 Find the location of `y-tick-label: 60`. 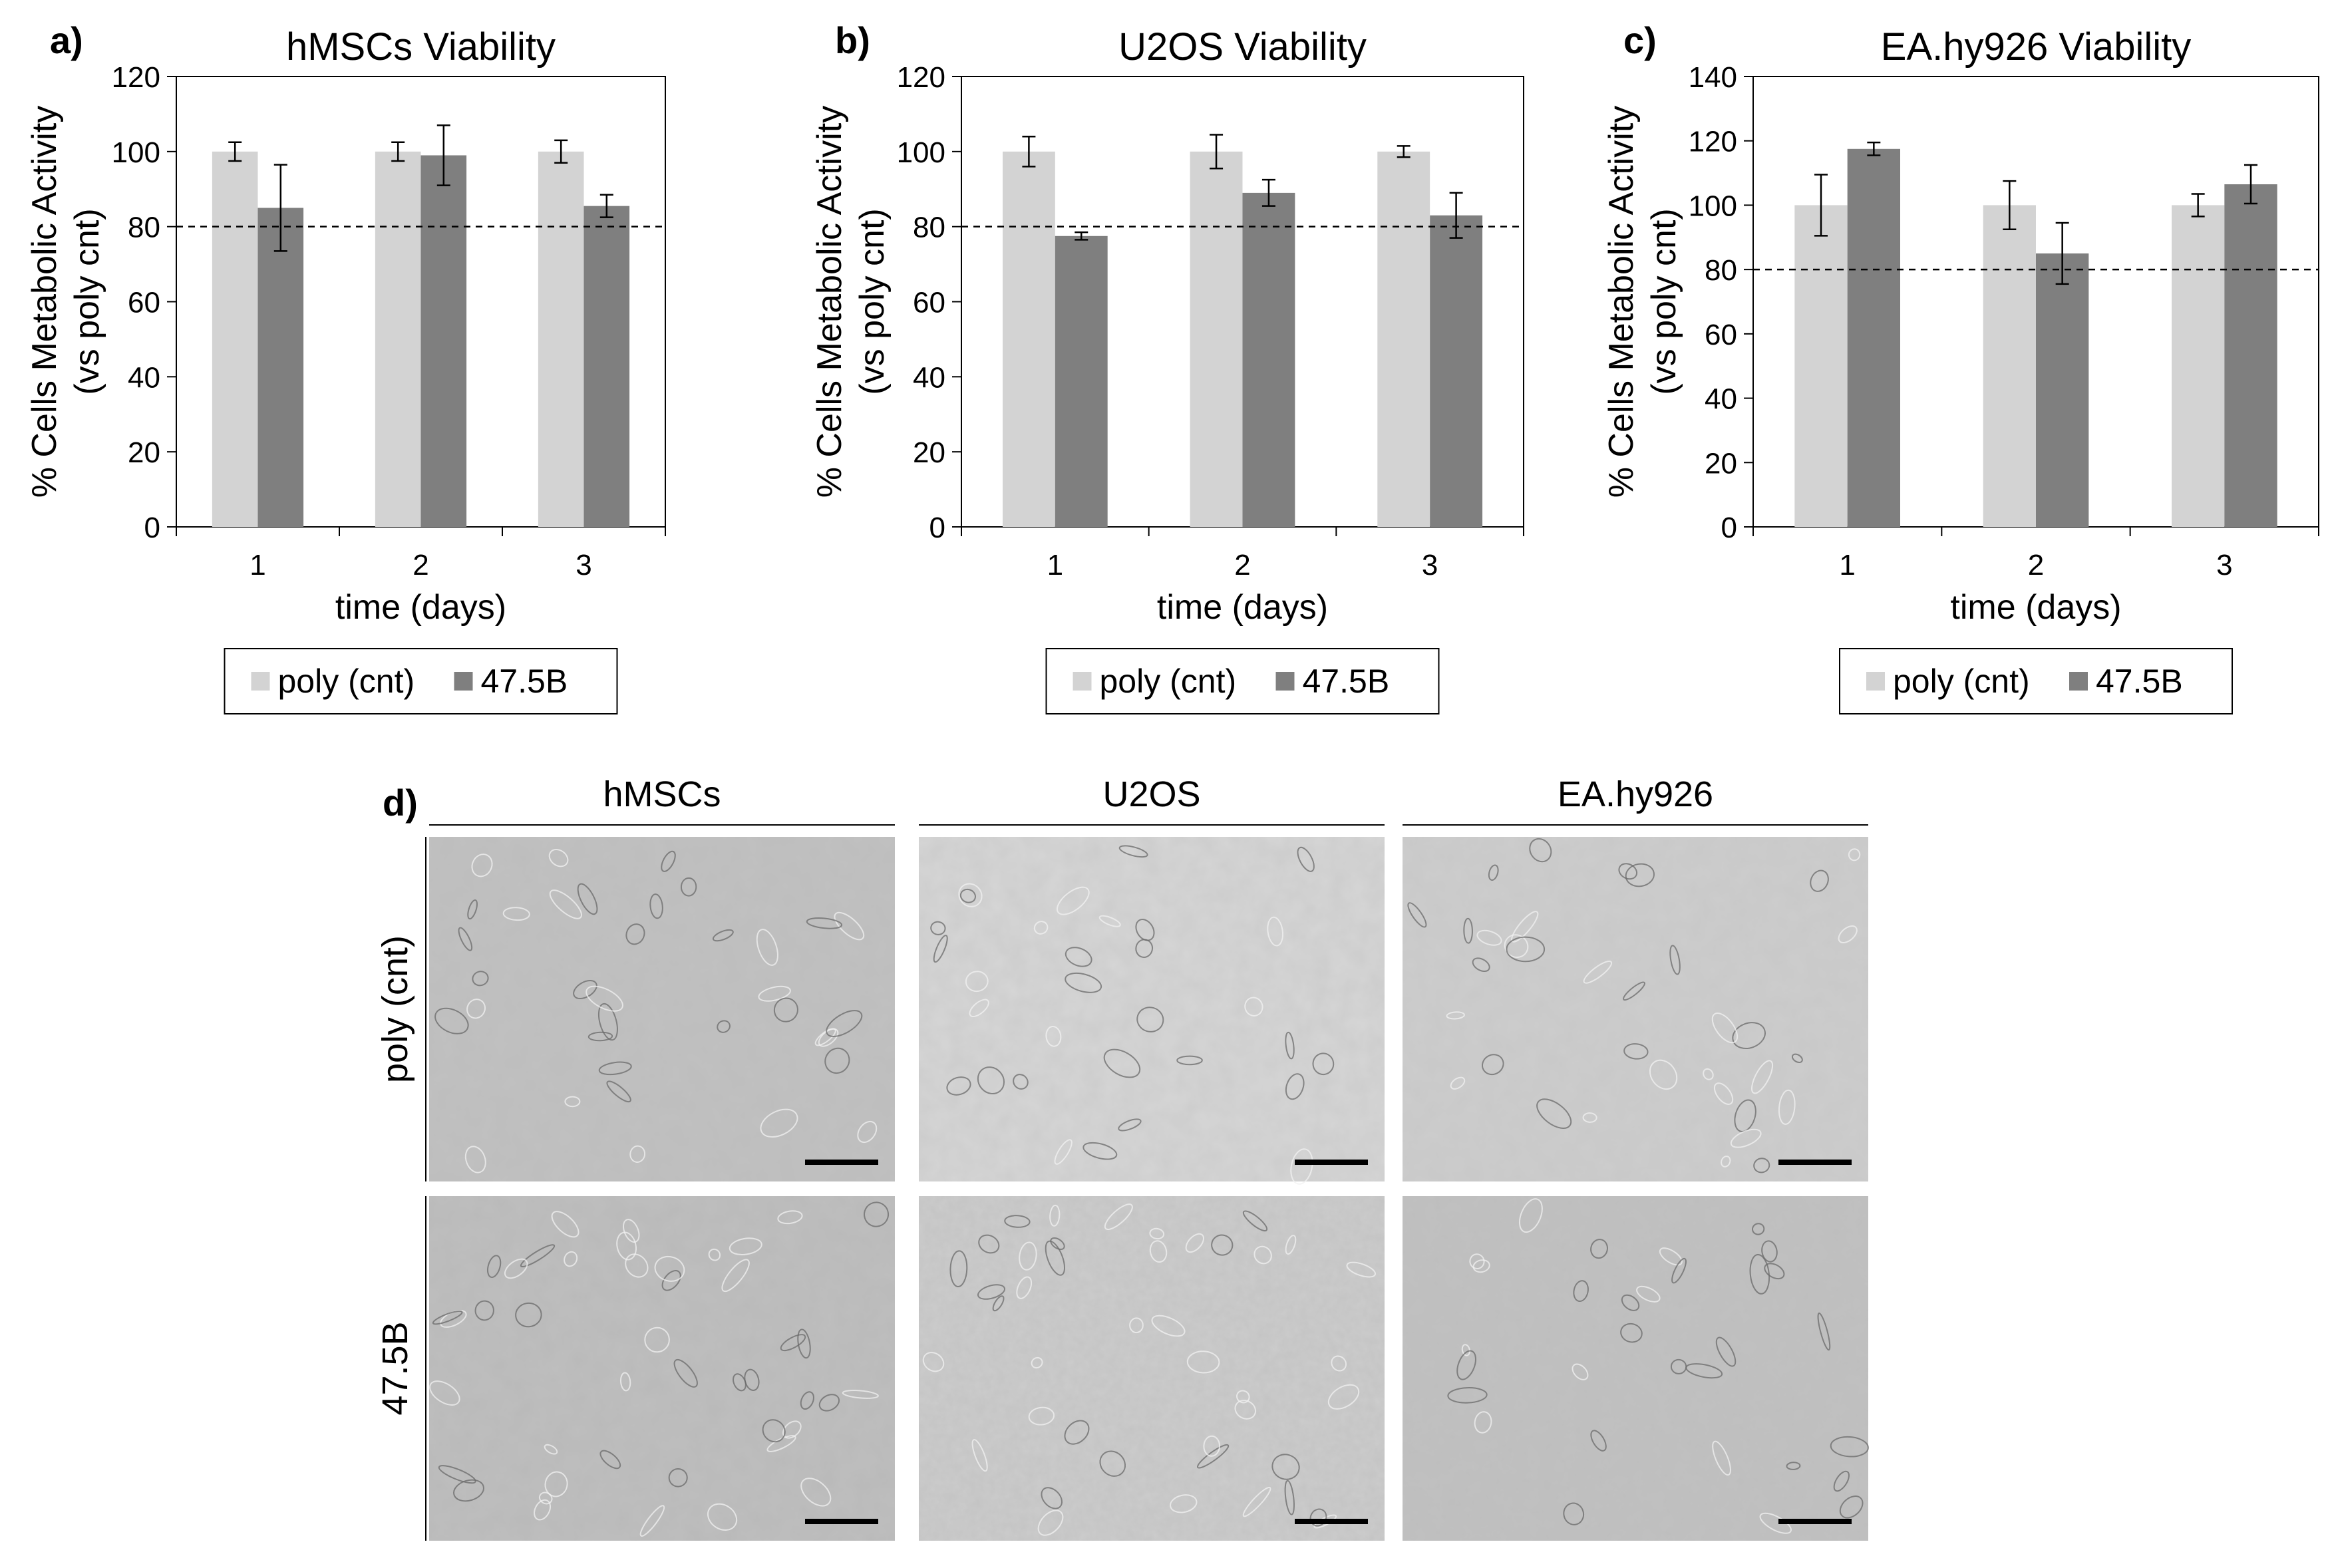

y-tick-label: 60 is located at coordinates (1721, 335).